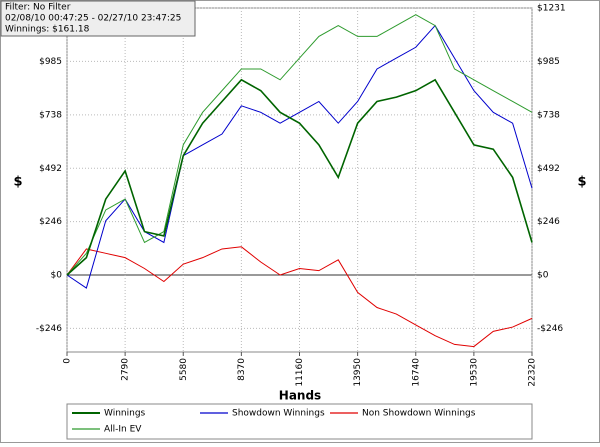  I want to click on info-filter: Filter: No Filter, so click(38, 8).